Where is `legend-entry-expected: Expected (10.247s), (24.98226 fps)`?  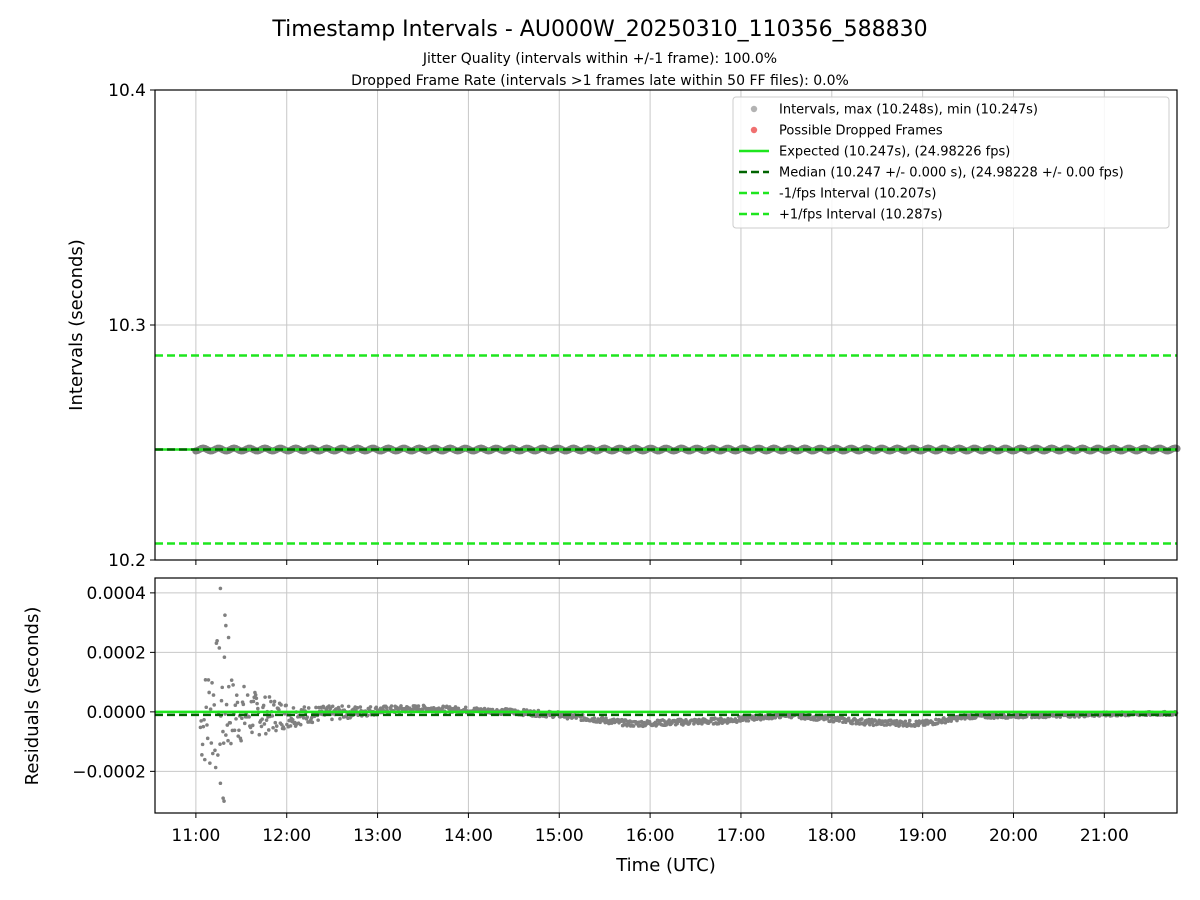
legend-entry-expected: Expected (10.247s), (24.98226 fps) is located at coordinates (874, 152).